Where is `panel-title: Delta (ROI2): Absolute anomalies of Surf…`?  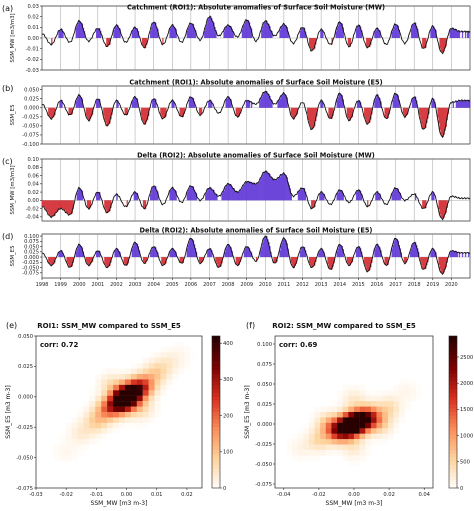 panel-title: Delta (ROI2): Absolute anomalies of Surf… is located at coordinates (256, 156).